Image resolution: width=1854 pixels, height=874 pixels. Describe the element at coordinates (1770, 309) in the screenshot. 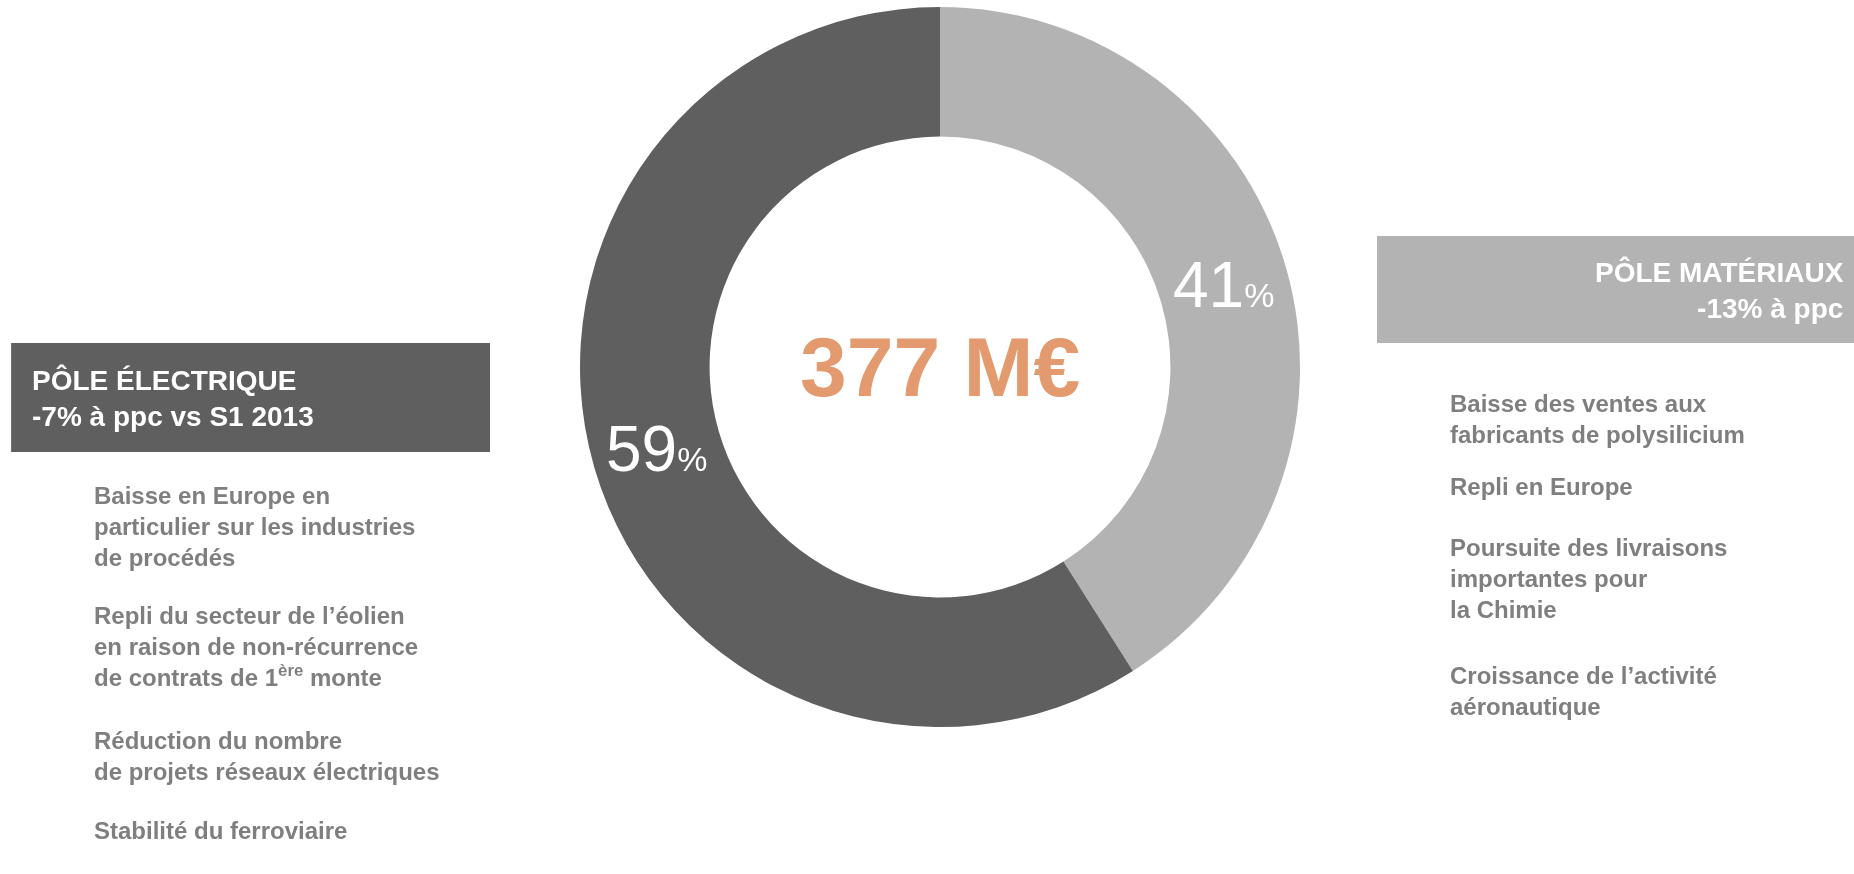

I see `text: -13% à ppc` at that location.